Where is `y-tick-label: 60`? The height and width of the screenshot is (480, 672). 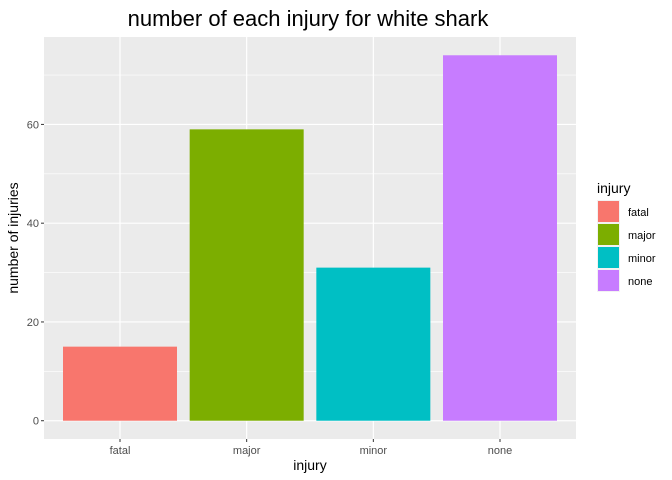
y-tick-label: 60 is located at coordinates (33, 125).